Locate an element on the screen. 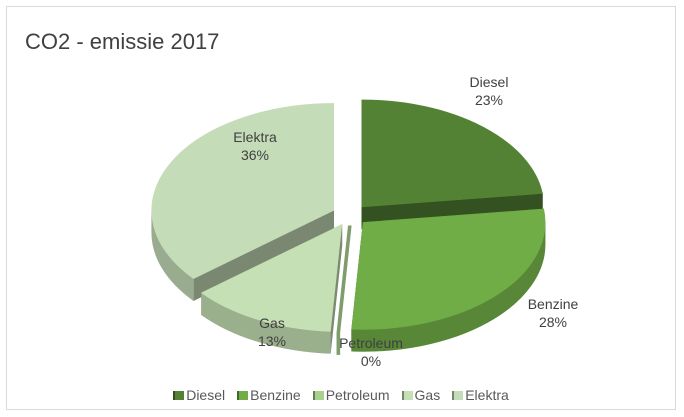 This screenshot has height=417, width=684. legend-swatch-gas is located at coordinates (407, 395).